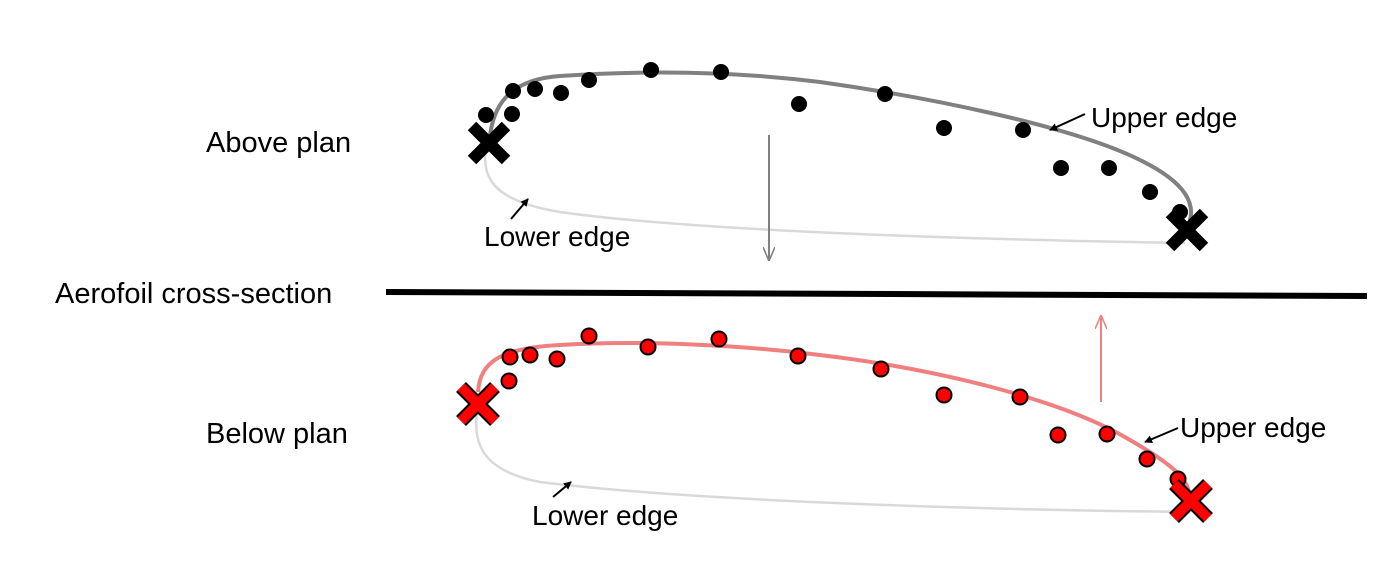 Image resolution: width=1383 pixels, height=562 pixels. What do you see at coordinates (834, 194) in the screenshot?
I see `above-lower-edge-curve` at bounding box center [834, 194].